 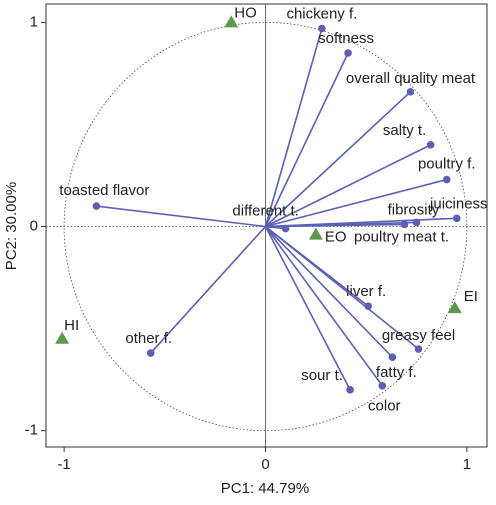 What do you see at coordinates (411, 78) in the screenshot?
I see `point-label: overall quality meat` at bounding box center [411, 78].